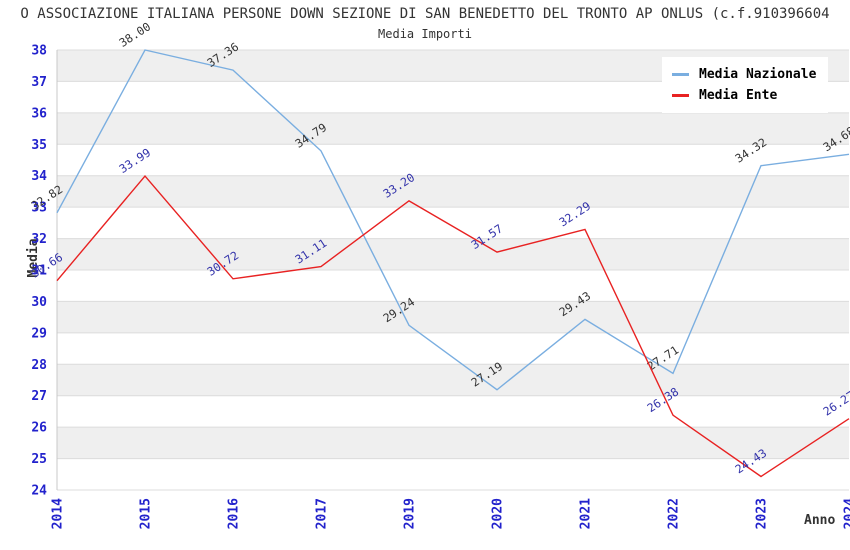 The height and width of the screenshot is (550, 850). I want to click on y-tick-label: 30, so click(39, 302).